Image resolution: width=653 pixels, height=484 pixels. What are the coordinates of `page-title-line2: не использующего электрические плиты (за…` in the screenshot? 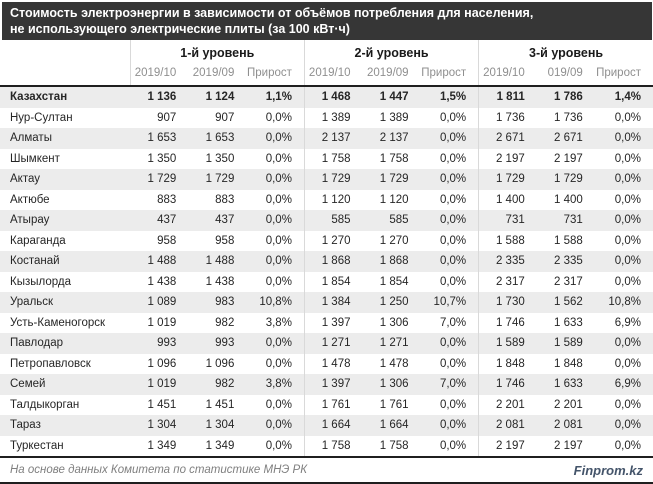 It's located at (180, 29).